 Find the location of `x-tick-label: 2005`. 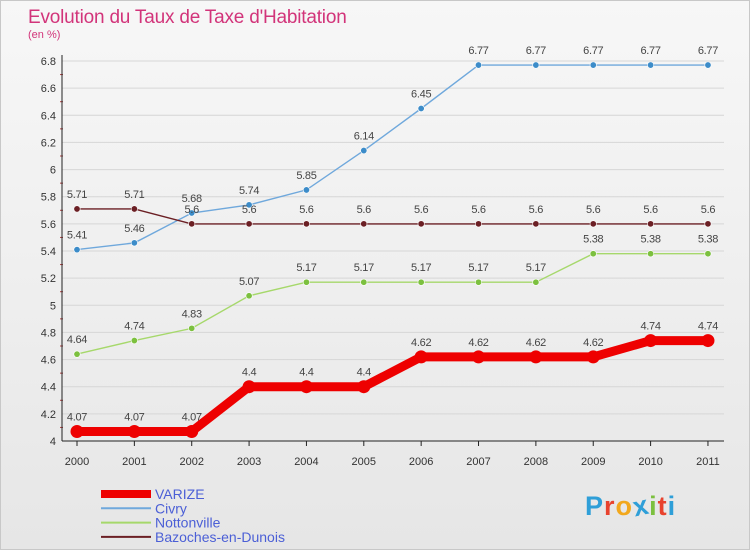

x-tick-label: 2005 is located at coordinates (364, 462).